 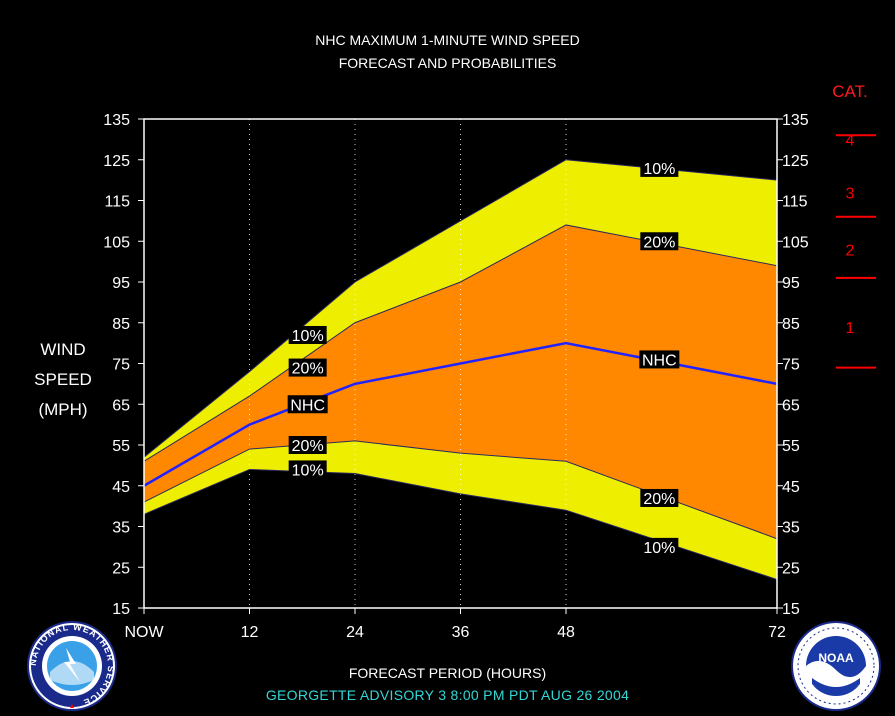 I want to click on y-tick-label-right-105: 105, so click(x=795, y=242).